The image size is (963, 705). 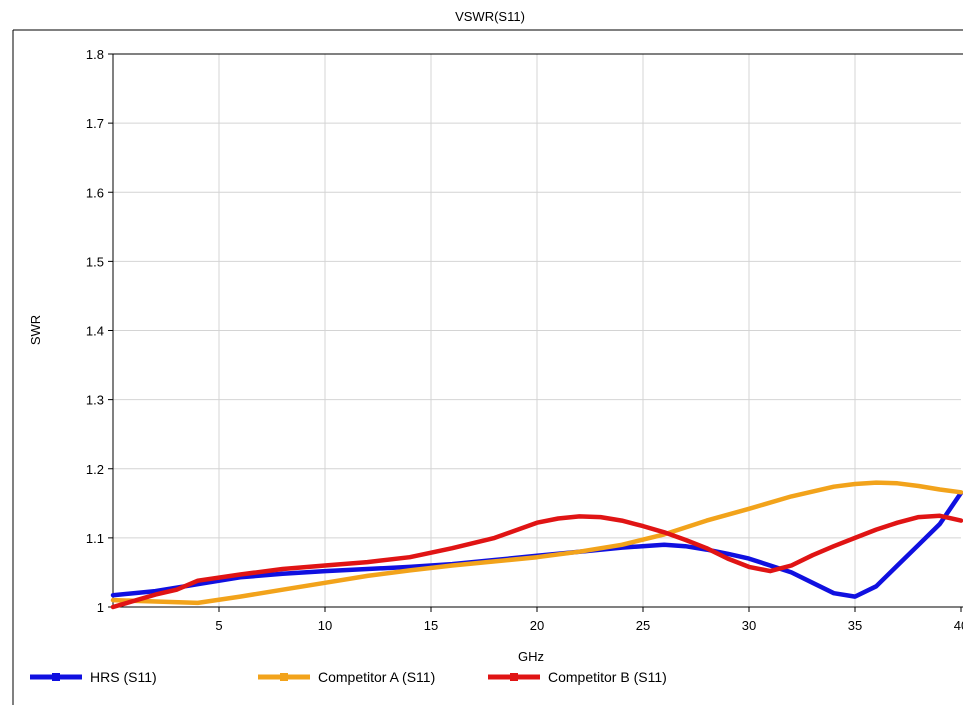 What do you see at coordinates (431, 625) in the screenshot?
I see `x-tick-label: 15` at bounding box center [431, 625].